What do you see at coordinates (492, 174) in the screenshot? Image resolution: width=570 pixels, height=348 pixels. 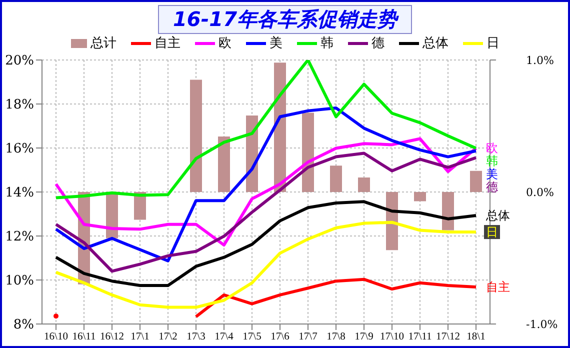 I see `text: 美` at bounding box center [492, 174].